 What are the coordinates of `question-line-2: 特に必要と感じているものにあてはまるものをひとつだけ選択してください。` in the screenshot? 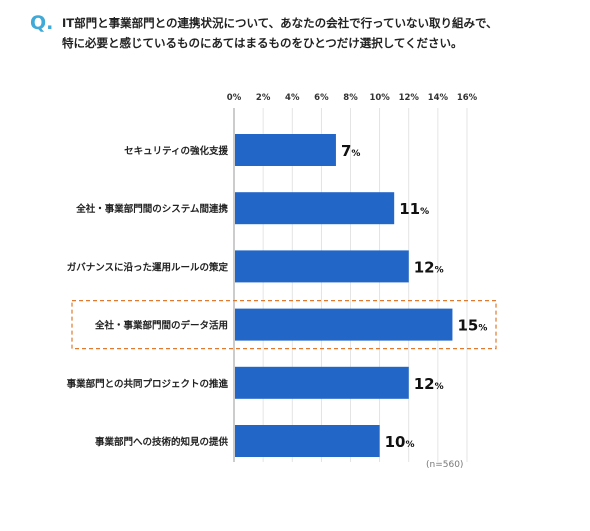 It's located at (262, 43).